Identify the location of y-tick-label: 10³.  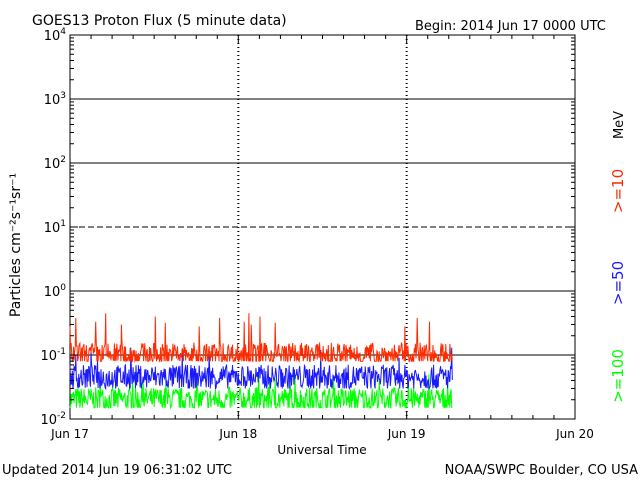
(55, 99).